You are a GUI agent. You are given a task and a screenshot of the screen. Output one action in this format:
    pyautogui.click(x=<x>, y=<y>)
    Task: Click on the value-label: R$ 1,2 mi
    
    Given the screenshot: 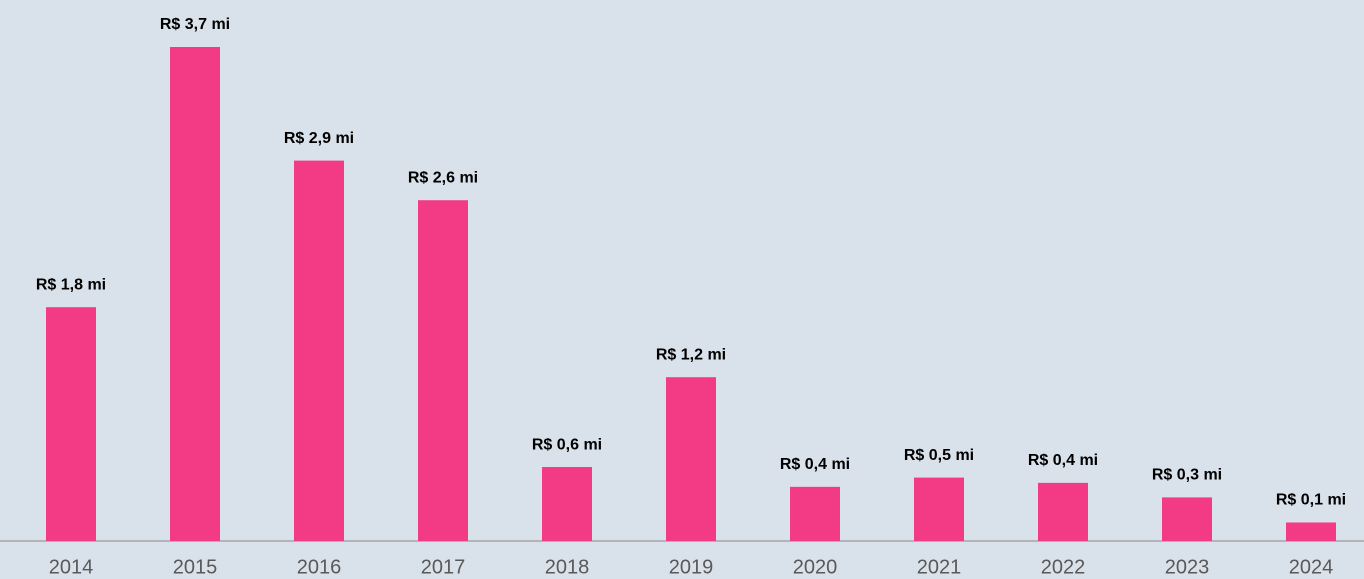 What is the action you would take?
    pyautogui.click(x=691, y=354)
    